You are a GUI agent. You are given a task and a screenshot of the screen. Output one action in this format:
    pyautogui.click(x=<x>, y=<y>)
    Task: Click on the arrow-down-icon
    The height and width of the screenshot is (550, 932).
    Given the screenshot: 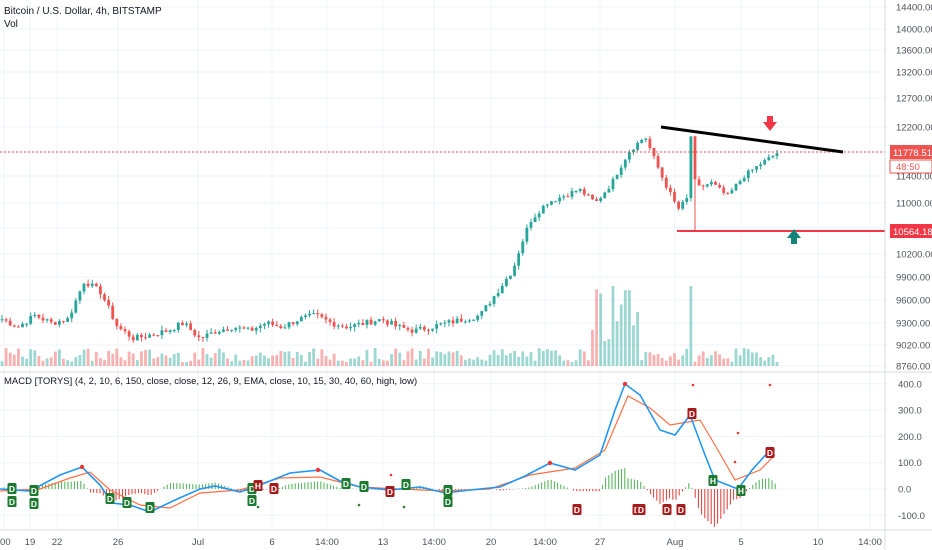 What is the action you would take?
    pyautogui.click(x=770, y=123)
    